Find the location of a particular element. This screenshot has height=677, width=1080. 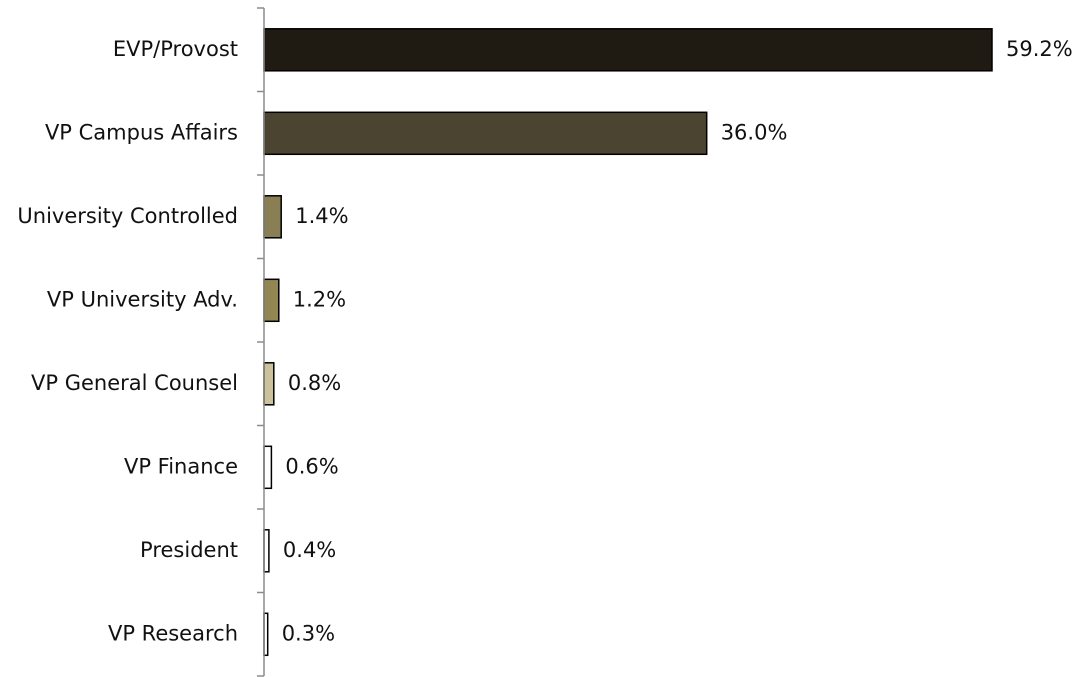

value-label: 36.0% is located at coordinates (754, 132).